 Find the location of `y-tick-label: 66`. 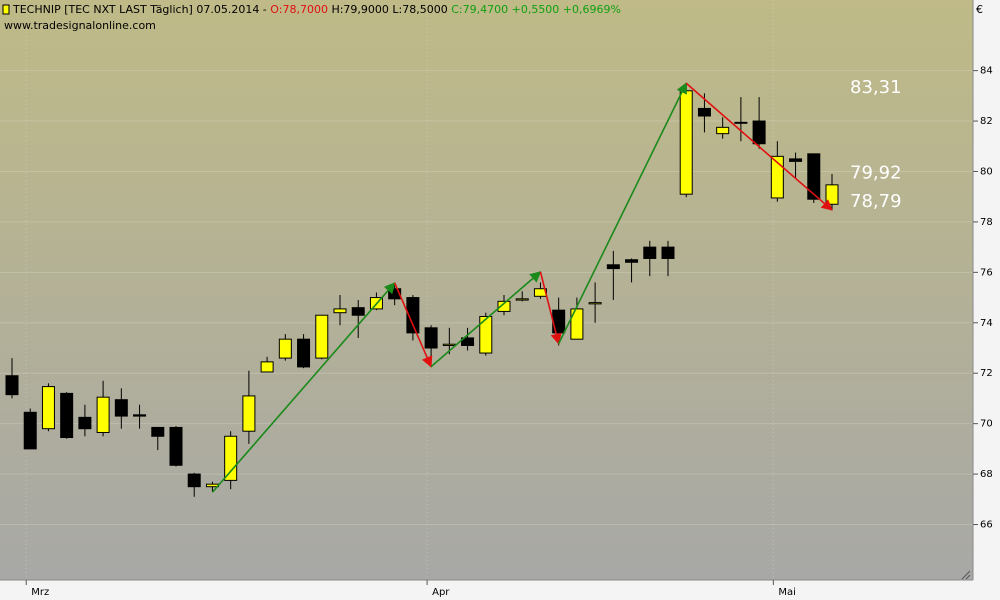

y-tick-label: 66 is located at coordinates (986, 525).